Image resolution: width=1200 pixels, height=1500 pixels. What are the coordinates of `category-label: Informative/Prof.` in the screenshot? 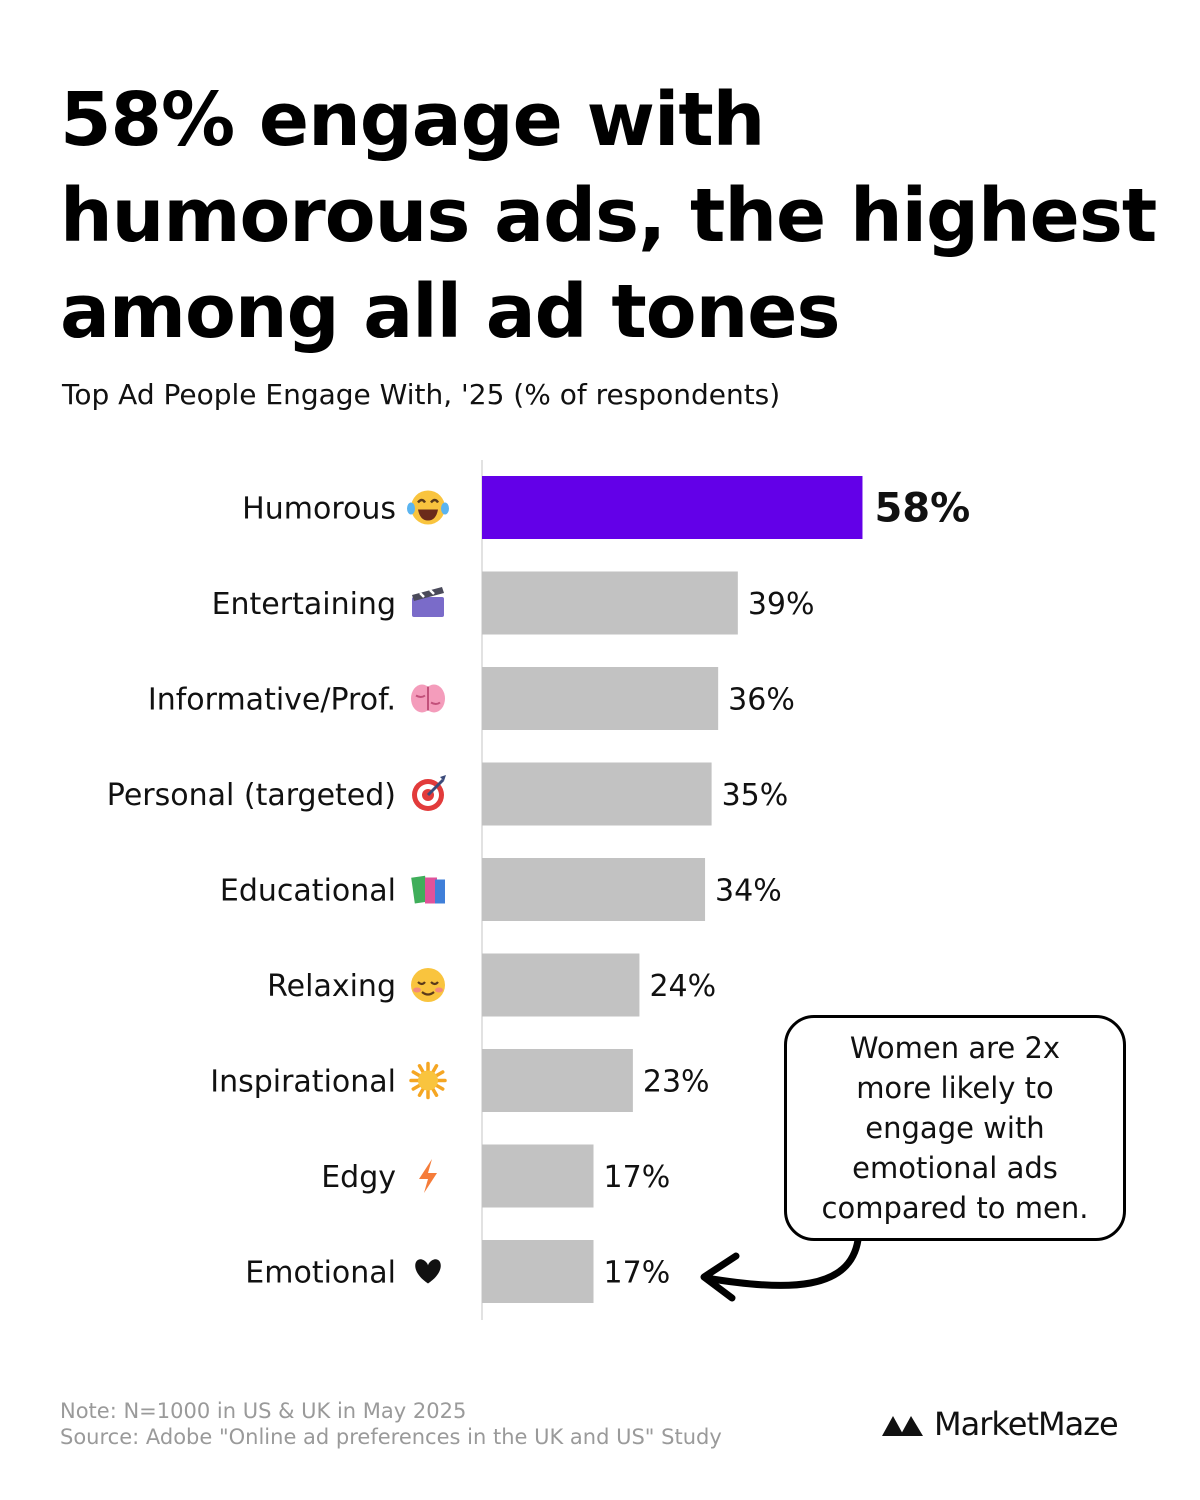 It's located at (272, 700).